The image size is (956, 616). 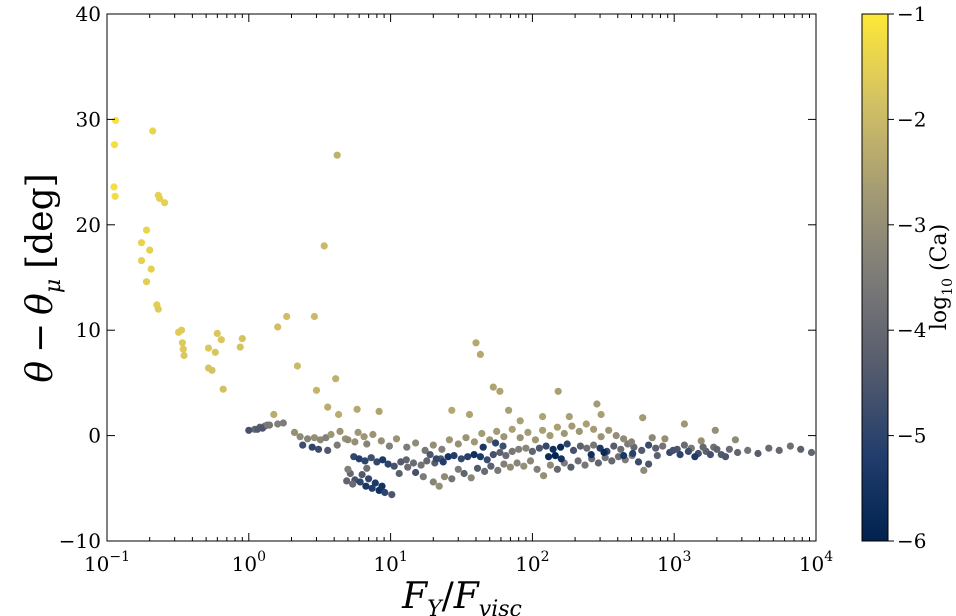 I want to click on colorbar-tick-label: −4, so click(x=911, y=330).